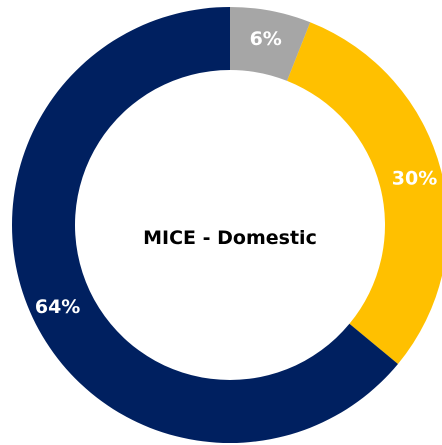 This screenshot has width=442, height=445. Describe the element at coordinates (230, 238) in the screenshot. I see `center-label: MICE - Domestic` at that location.